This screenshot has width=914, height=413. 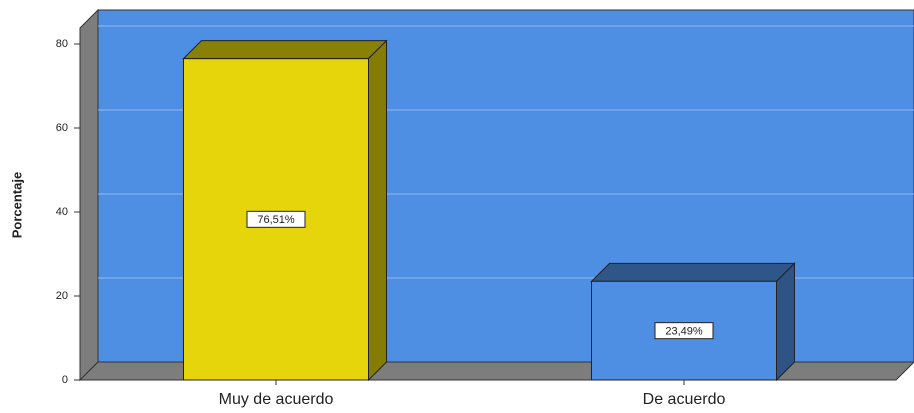 I want to click on y-axis-label: Porcentaje, so click(x=16, y=205).